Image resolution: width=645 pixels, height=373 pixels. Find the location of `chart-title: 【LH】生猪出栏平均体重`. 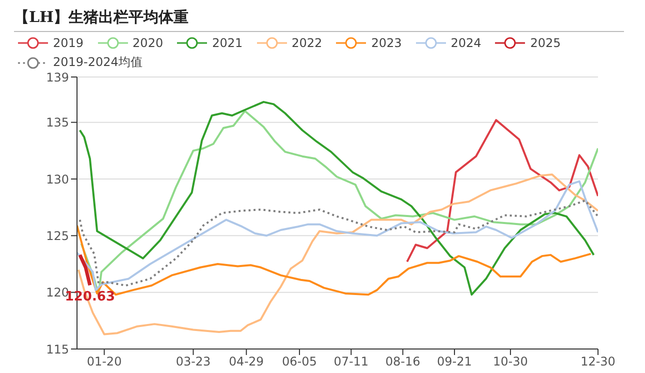

chart-title: 【LH】生猪出栏平均体重 is located at coordinates (319, 20).